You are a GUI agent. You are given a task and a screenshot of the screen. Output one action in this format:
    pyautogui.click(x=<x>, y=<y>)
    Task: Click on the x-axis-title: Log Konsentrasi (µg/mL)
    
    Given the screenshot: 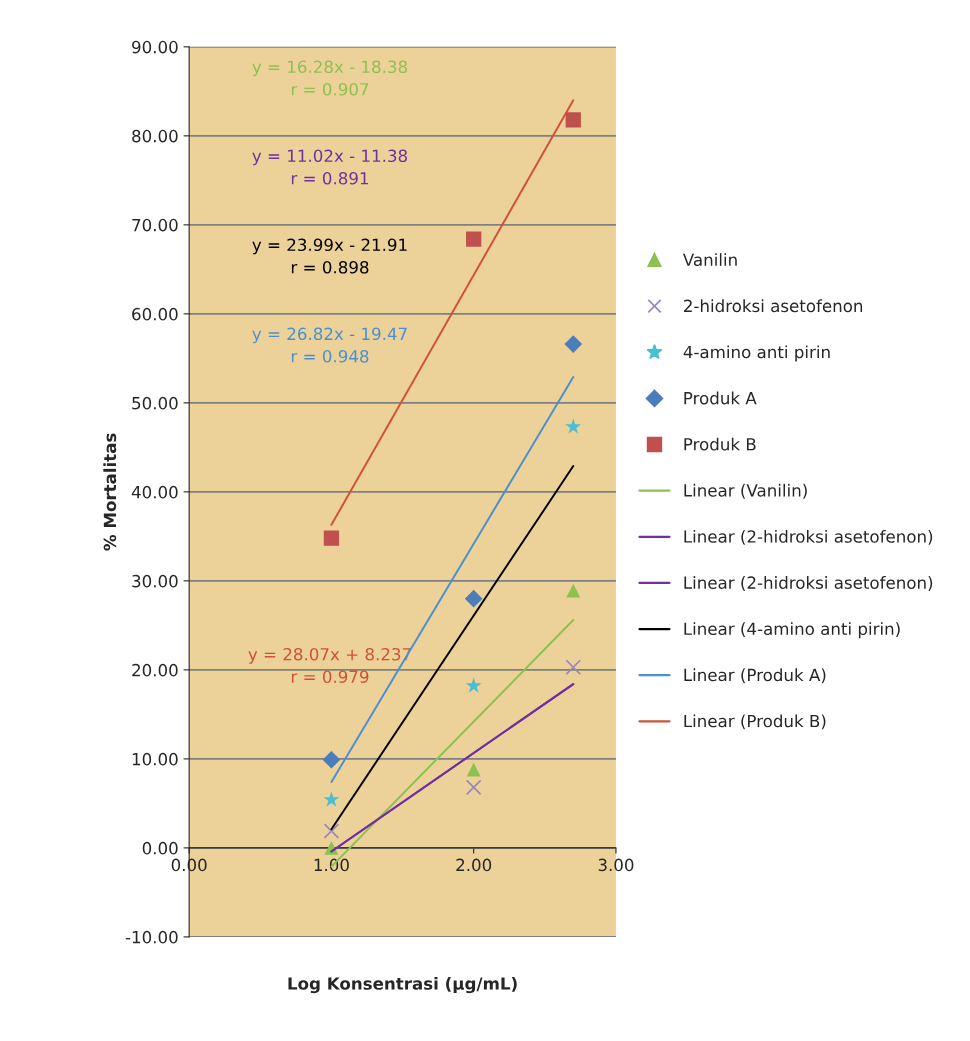 What is the action you would take?
    pyautogui.click(x=402, y=985)
    